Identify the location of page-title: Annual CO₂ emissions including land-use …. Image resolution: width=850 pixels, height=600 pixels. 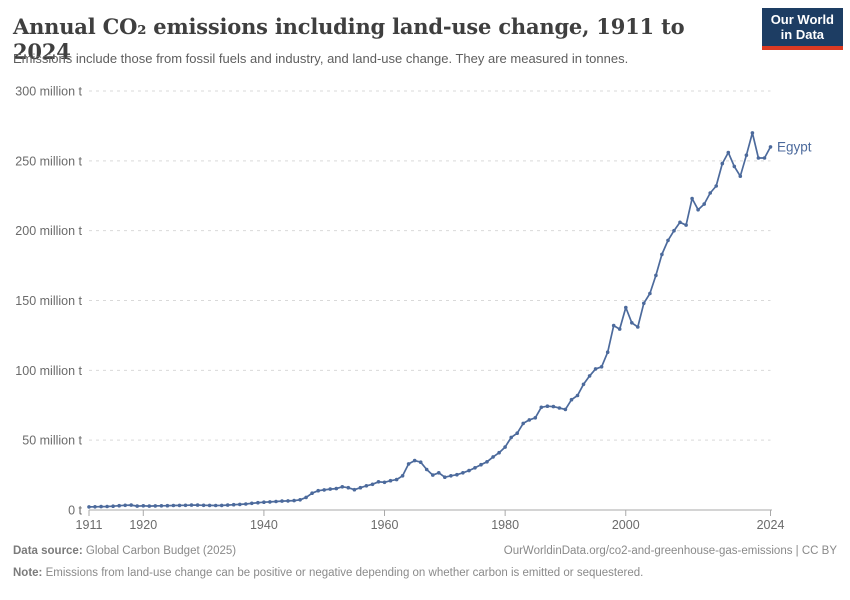
(349, 39).